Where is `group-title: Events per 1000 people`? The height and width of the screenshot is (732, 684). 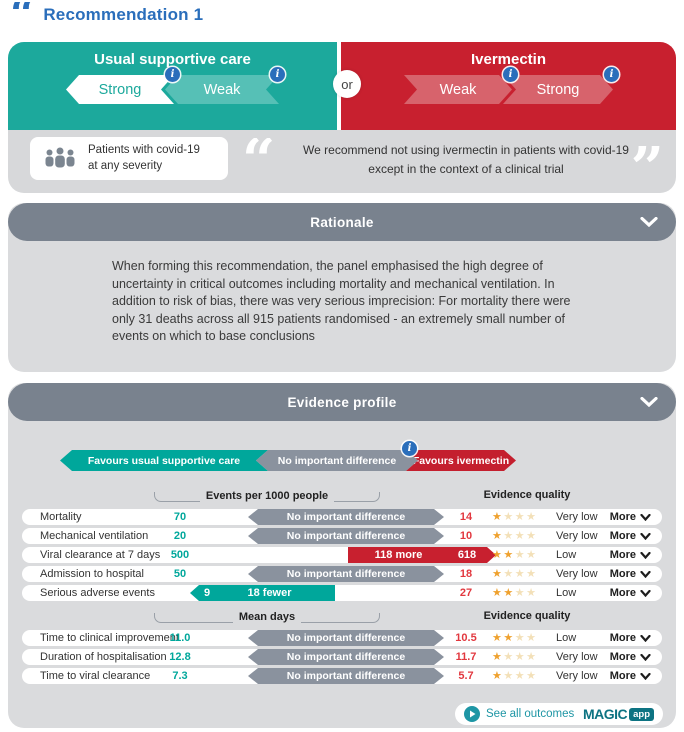
group-title: Events per 1000 people is located at coordinates (267, 496).